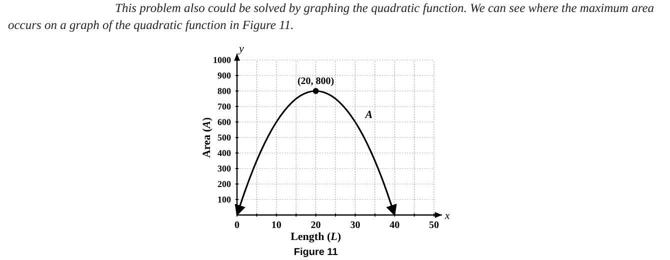 The height and width of the screenshot is (260, 670). I want to click on y-tick-label: 400, so click(225, 153).